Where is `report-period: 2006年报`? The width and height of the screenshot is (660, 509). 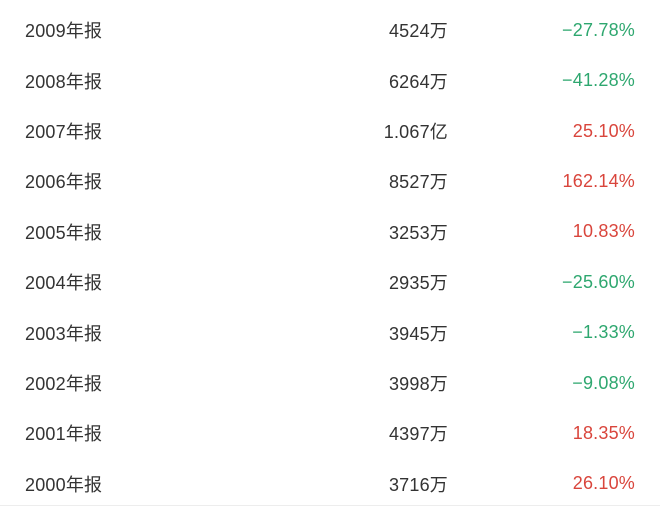
report-period: 2006年报 is located at coordinates (64, 182).